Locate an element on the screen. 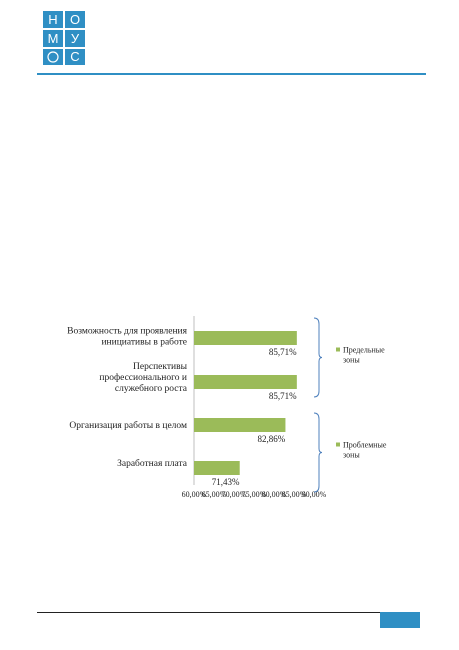 The image size is (459, 650). category-label: Возможность для проявления is located at coordinates (127, 332).